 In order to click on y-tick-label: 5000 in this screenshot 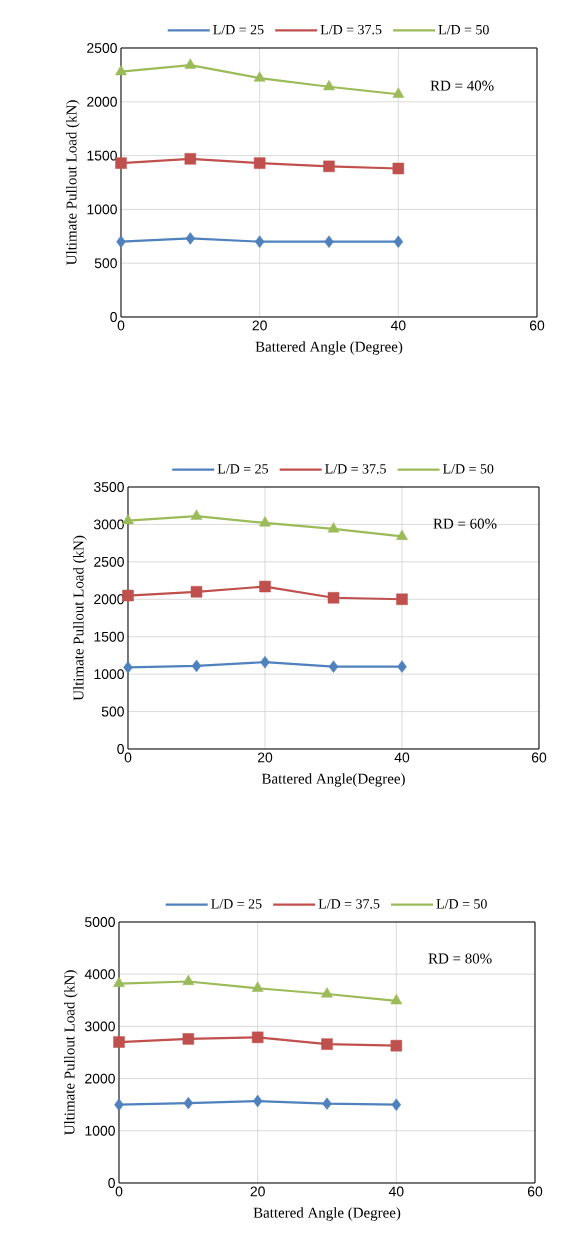, I will do `click(100, 922)`.